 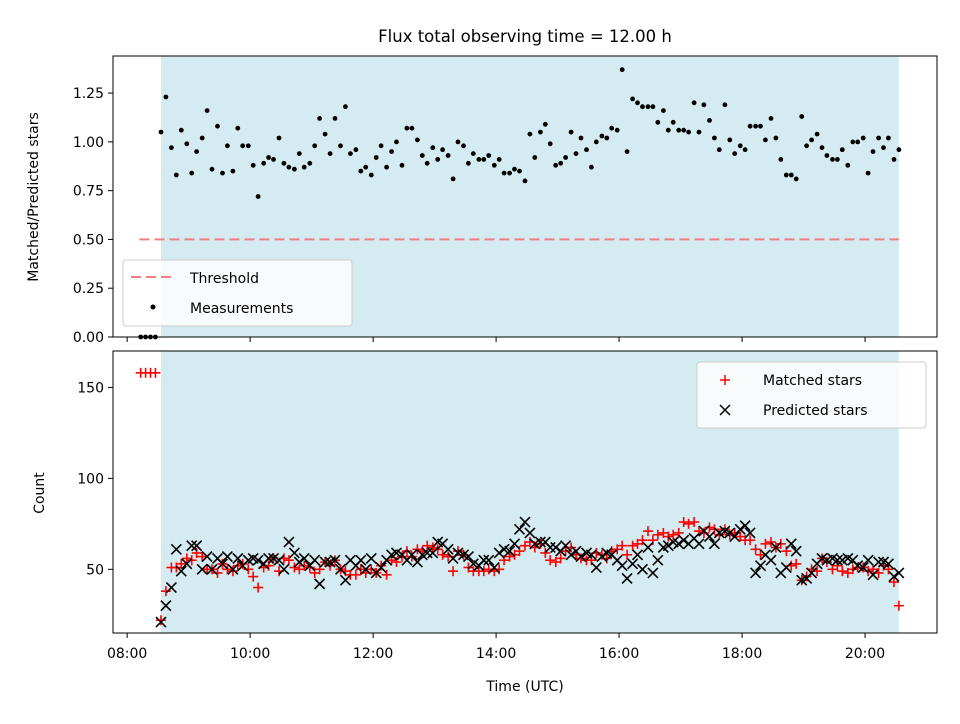 I want to click on legend-threshold-label: Threshold, so click(x=224, y=279).